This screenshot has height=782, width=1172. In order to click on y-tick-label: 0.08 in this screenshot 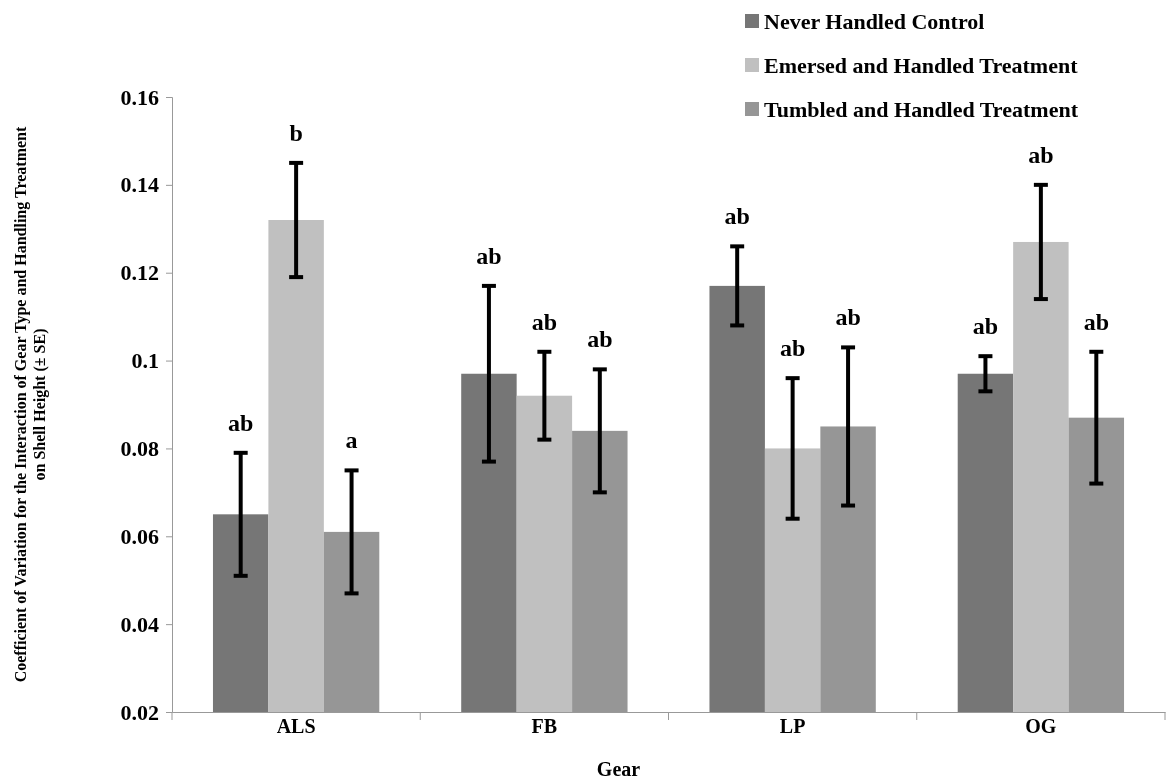, I will do `click(139, 448)`.